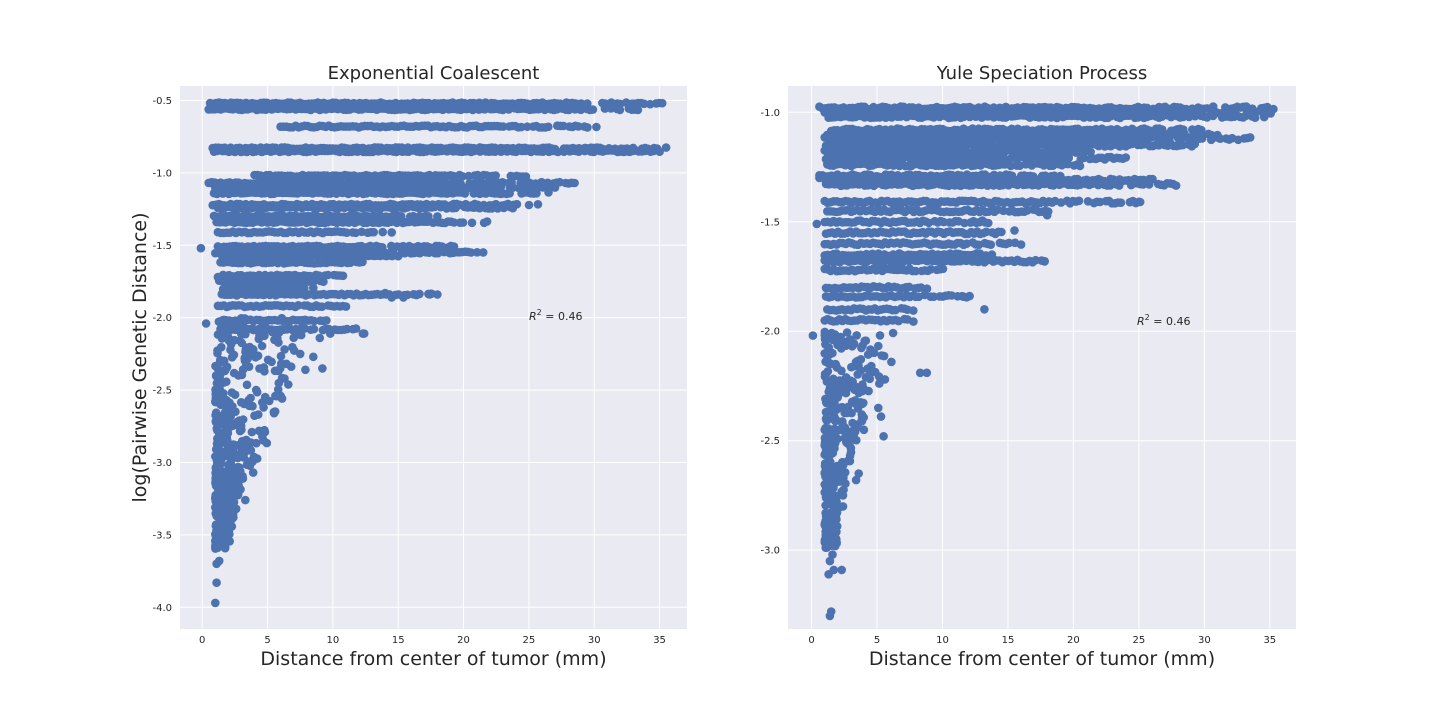  I want to click on chart-title-left: Exponential Coalescent, so click(434, 73).